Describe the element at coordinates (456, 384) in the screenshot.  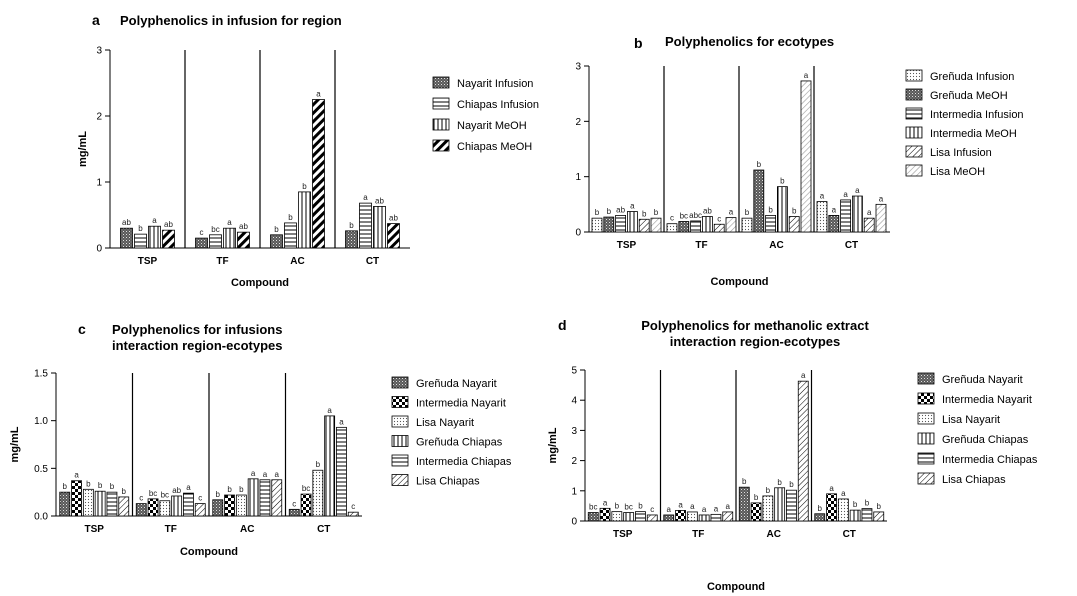
I see `legend-label: Greñuda Nayarit` at that location.